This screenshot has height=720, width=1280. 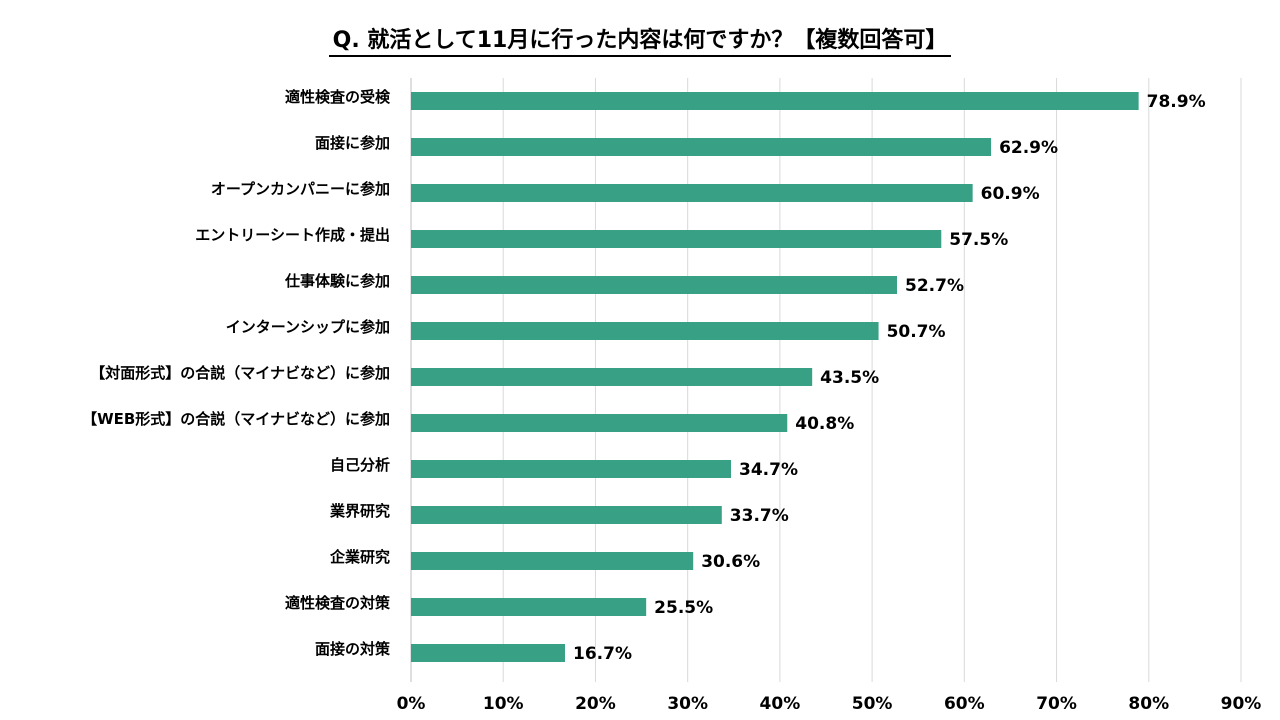 What do you see at coordinates (978, 240) in the screenshot?
I see `data-label: 57.5%` at bounding box center [978, 240].